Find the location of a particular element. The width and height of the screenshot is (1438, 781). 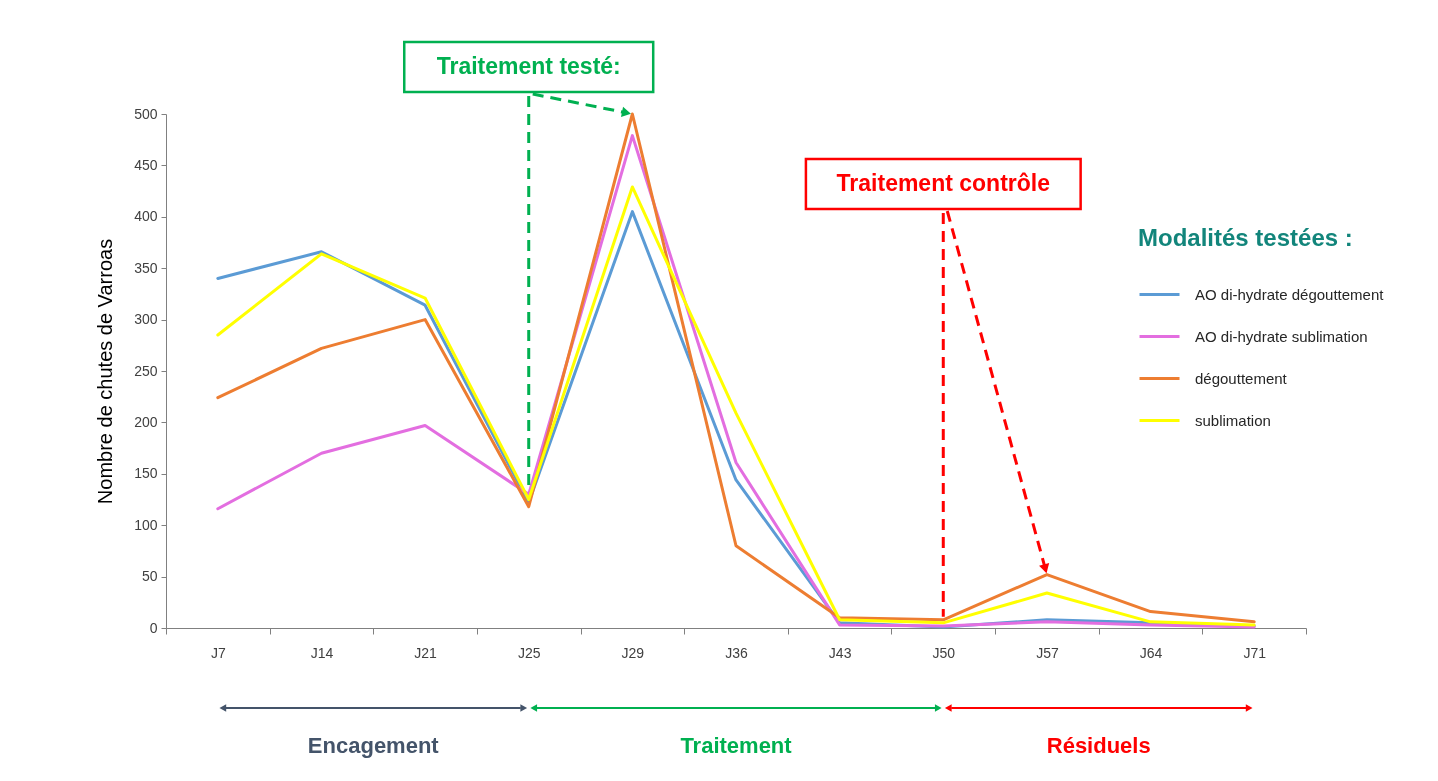

y-tick-label: 100 is located at coordinates (146, 524).